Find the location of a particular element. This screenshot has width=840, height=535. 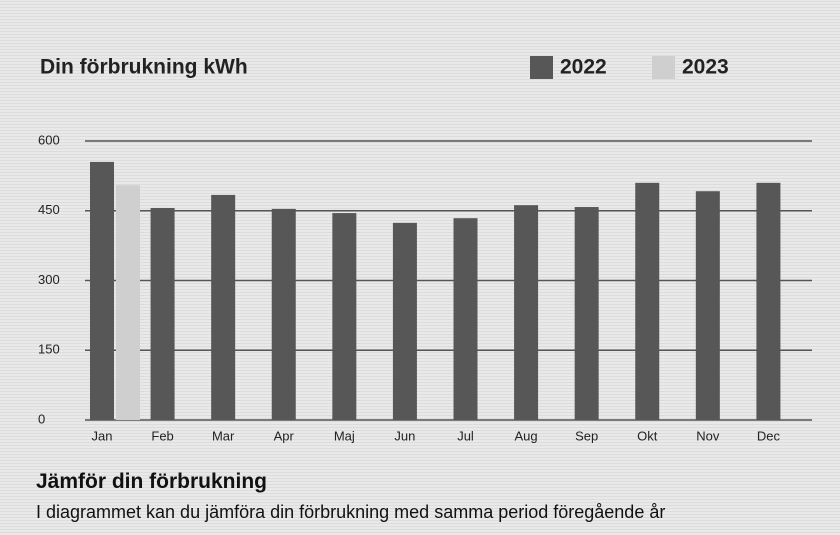

x-tick-label: Okt is located at coordinates (647, 435).